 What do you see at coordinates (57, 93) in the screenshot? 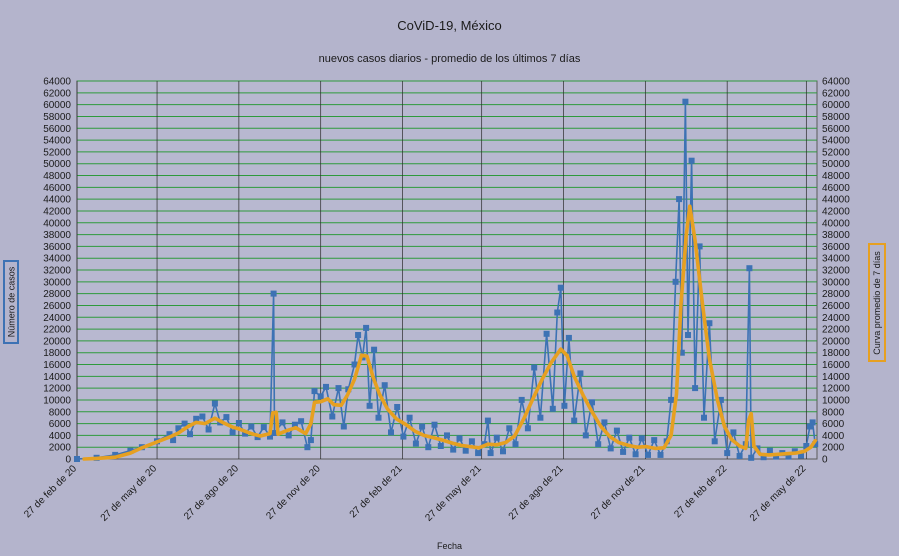
I see `y-tick-label-left: 62000` at bounding box center [57, 93].